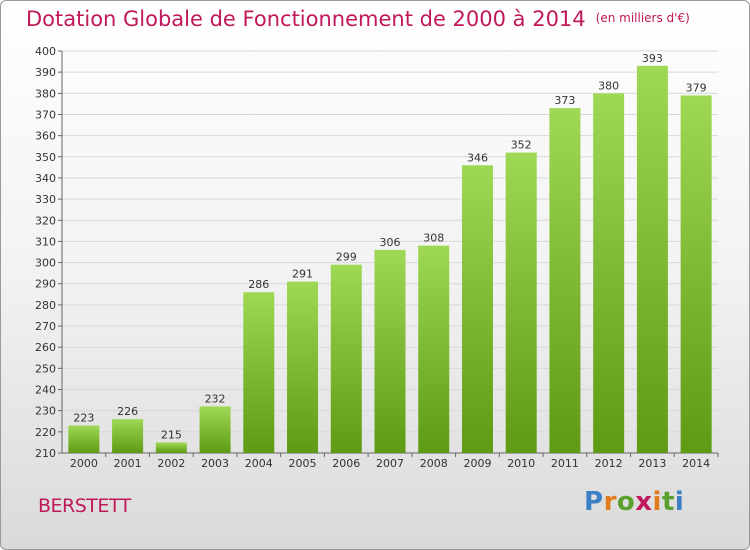  I want to click on data-label: 380, so click(608, 85).